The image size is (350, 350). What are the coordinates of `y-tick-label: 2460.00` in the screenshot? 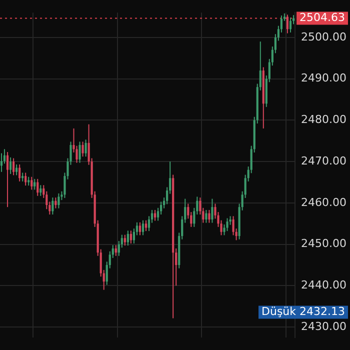 It's located at (323, 202).